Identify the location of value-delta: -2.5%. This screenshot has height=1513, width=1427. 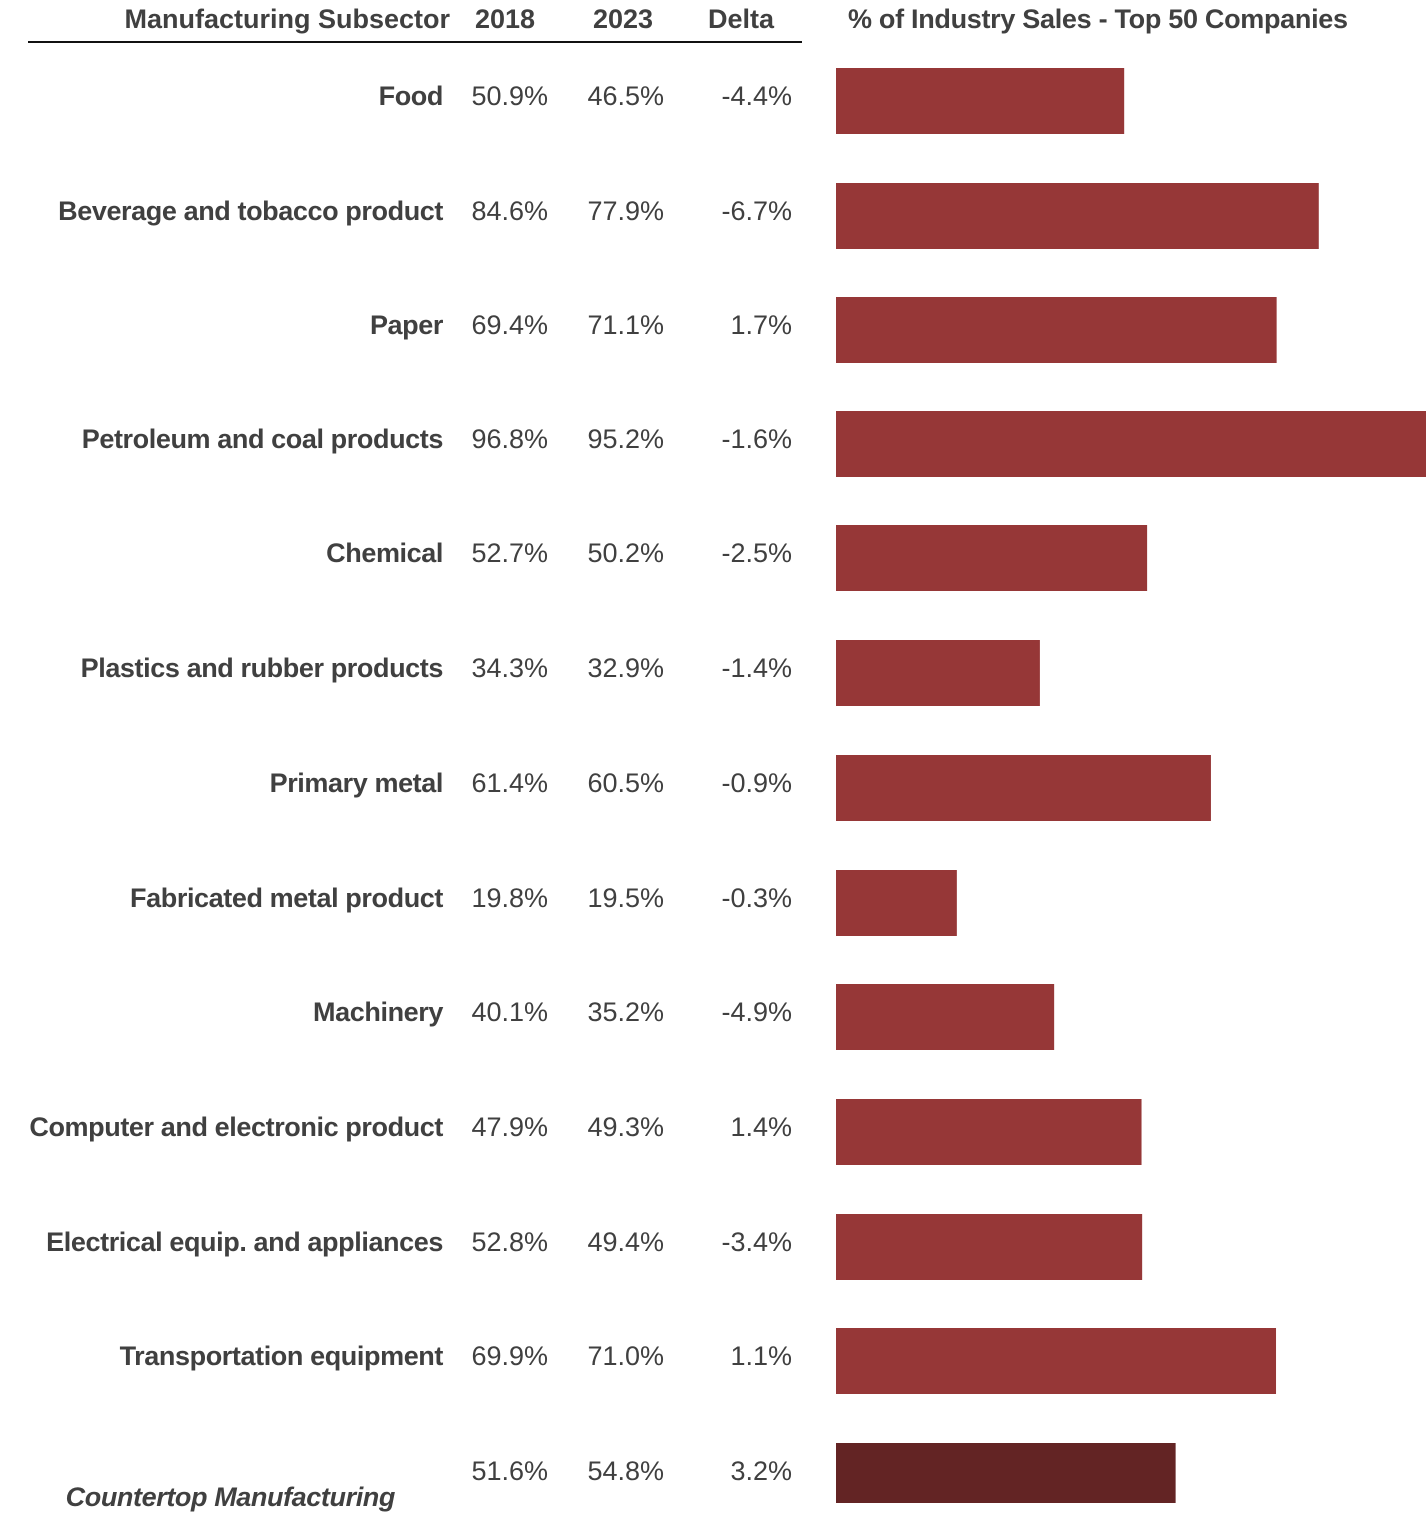
(756, 553).